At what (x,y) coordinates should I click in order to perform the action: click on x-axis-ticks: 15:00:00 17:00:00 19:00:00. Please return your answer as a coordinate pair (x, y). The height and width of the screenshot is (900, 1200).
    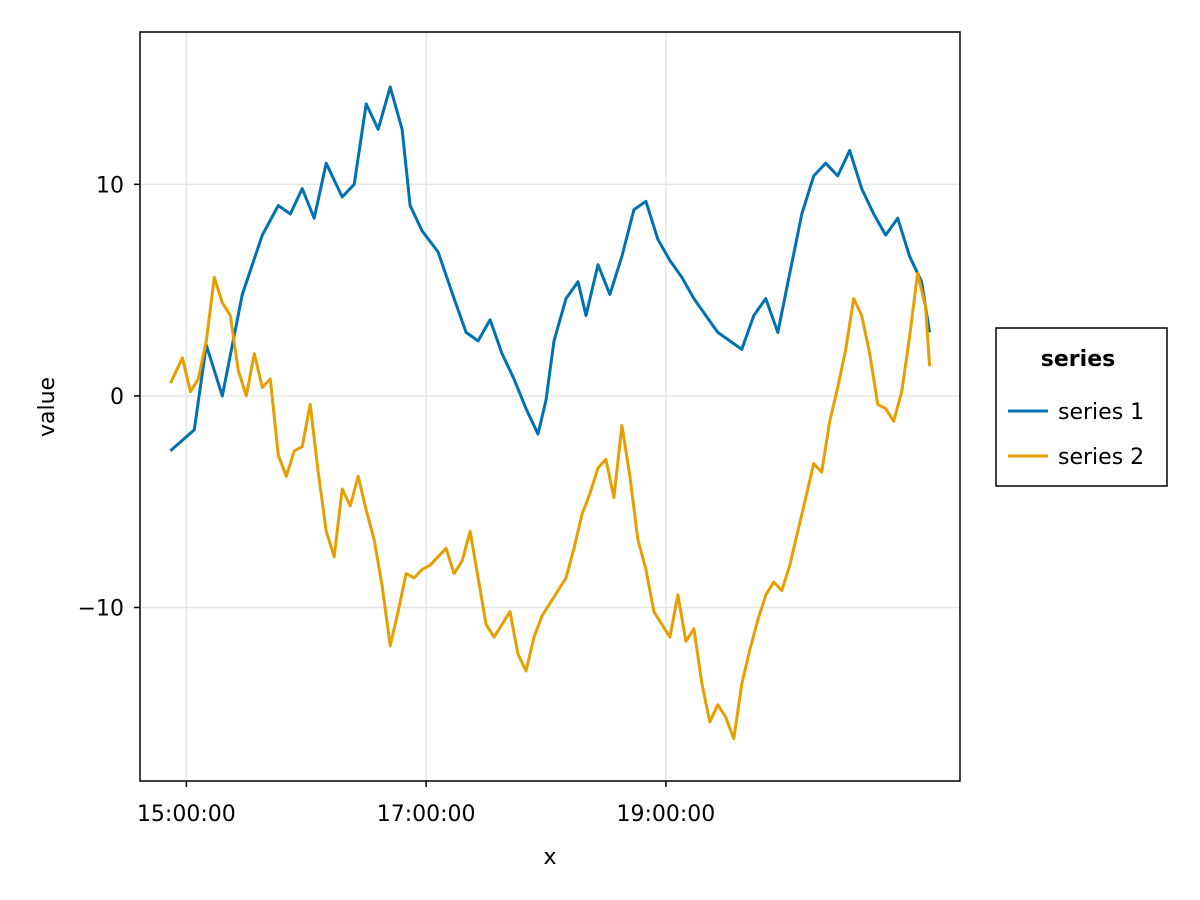
    Looking at the image, I should click on (426, 804).